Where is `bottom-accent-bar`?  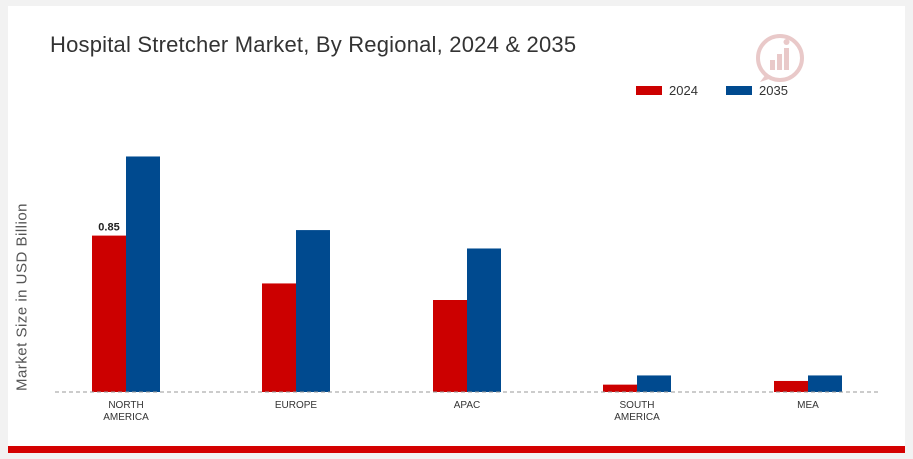 bottom-accent-bar is located at coordinates (456, 449).